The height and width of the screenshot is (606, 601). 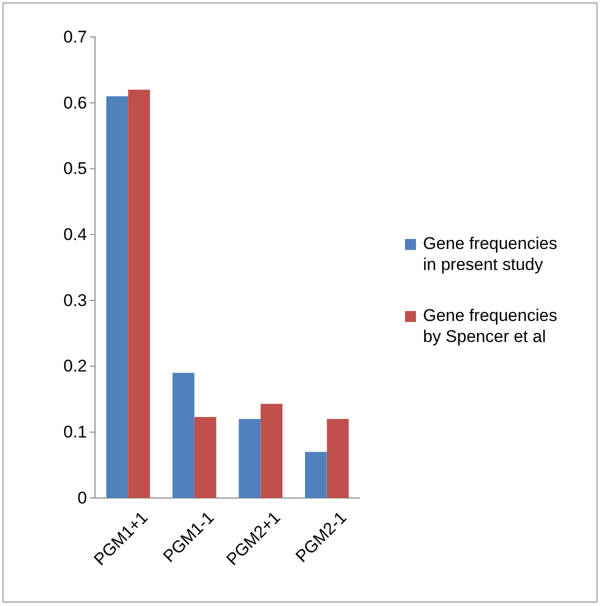 I want to click on legend-label: Gene frequencies by Spencer et al, so click(x=490, y=326).